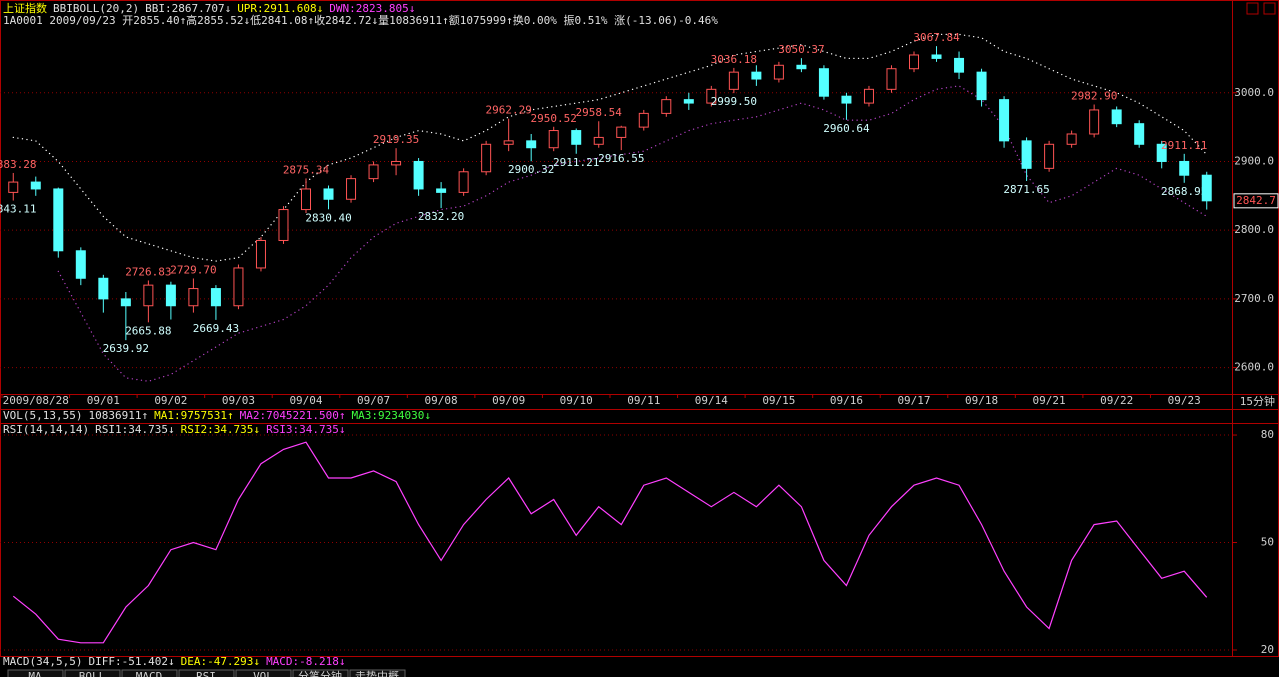  Describe the element at coordinates (216, 328) in the screenshot. I see `low-label: 2669.43` at that location.